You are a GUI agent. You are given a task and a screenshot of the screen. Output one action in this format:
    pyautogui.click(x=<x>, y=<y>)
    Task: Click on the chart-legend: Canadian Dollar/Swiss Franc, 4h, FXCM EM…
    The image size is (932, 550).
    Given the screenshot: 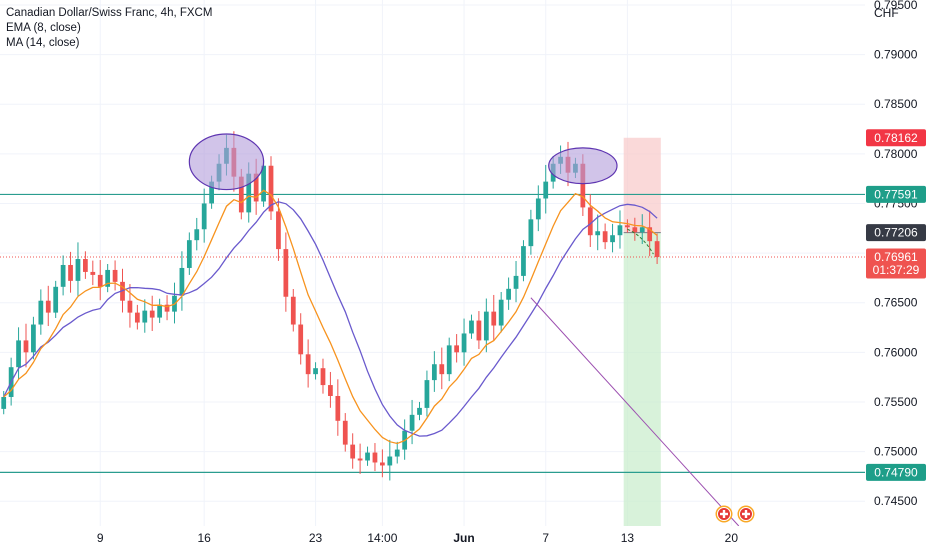 What is the action you would take?
    pyautogui.click(x=109, y=28)
    